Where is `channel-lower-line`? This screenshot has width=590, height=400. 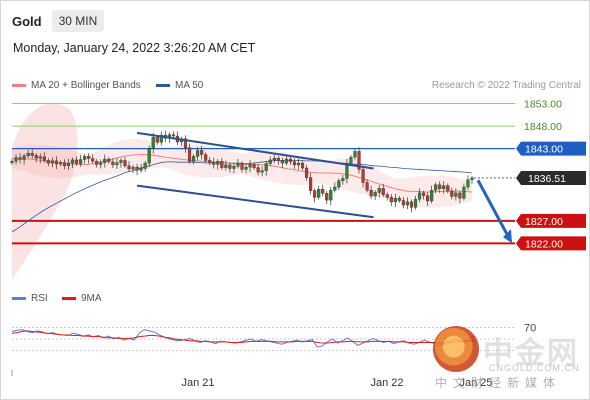
channel-lower-line is located at coordinates (255, 201).